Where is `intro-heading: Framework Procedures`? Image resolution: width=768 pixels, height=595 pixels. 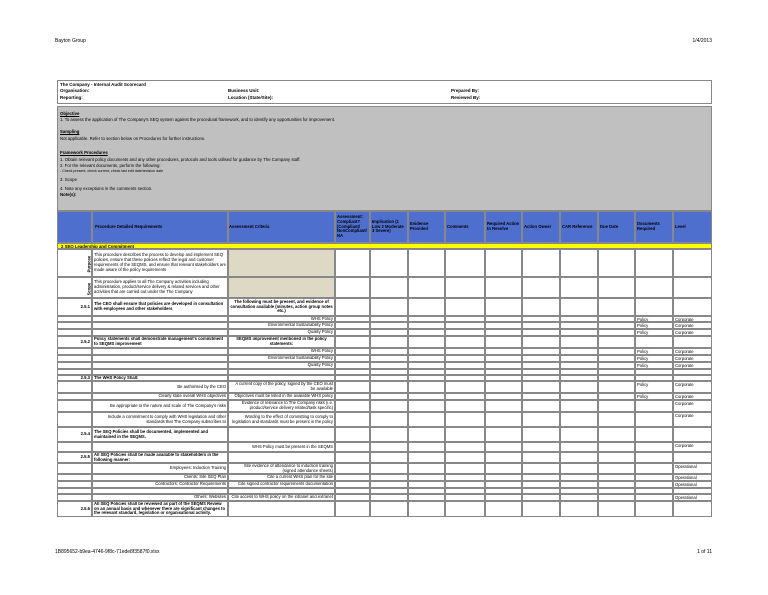
intro-heading: Framework Procedures is located at coordinates (84, 152).